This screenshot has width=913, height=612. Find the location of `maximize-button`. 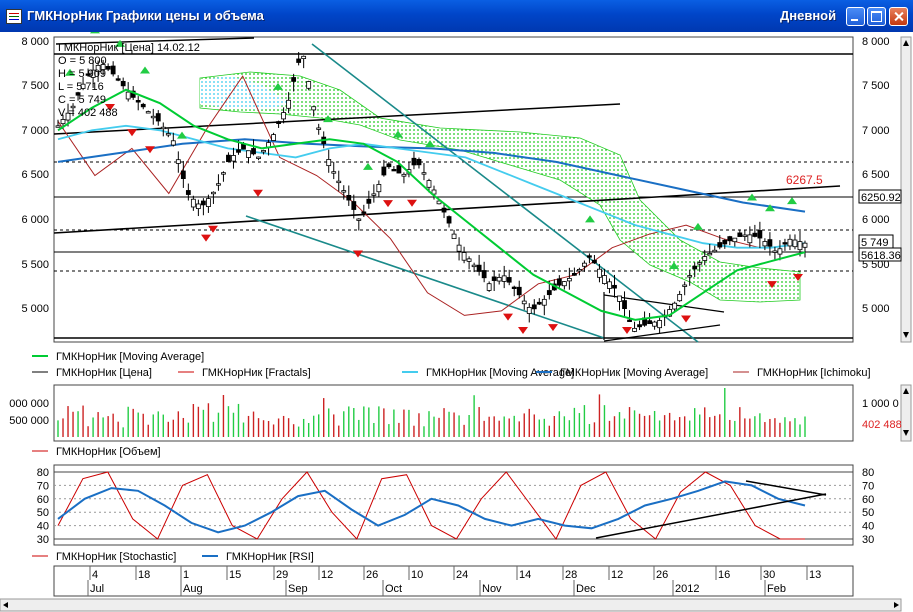

maximize-button is located at coordinates (876, 16).